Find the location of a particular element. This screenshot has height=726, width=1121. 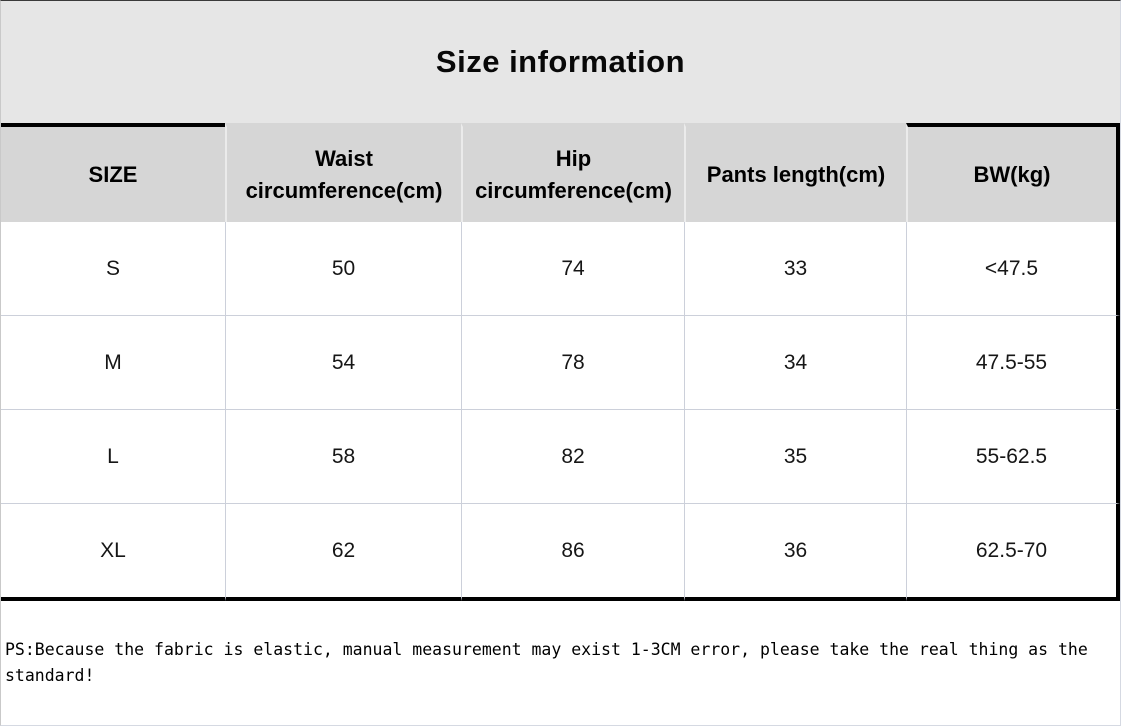

size-label-cell: M is located at coordinates (113, 363).